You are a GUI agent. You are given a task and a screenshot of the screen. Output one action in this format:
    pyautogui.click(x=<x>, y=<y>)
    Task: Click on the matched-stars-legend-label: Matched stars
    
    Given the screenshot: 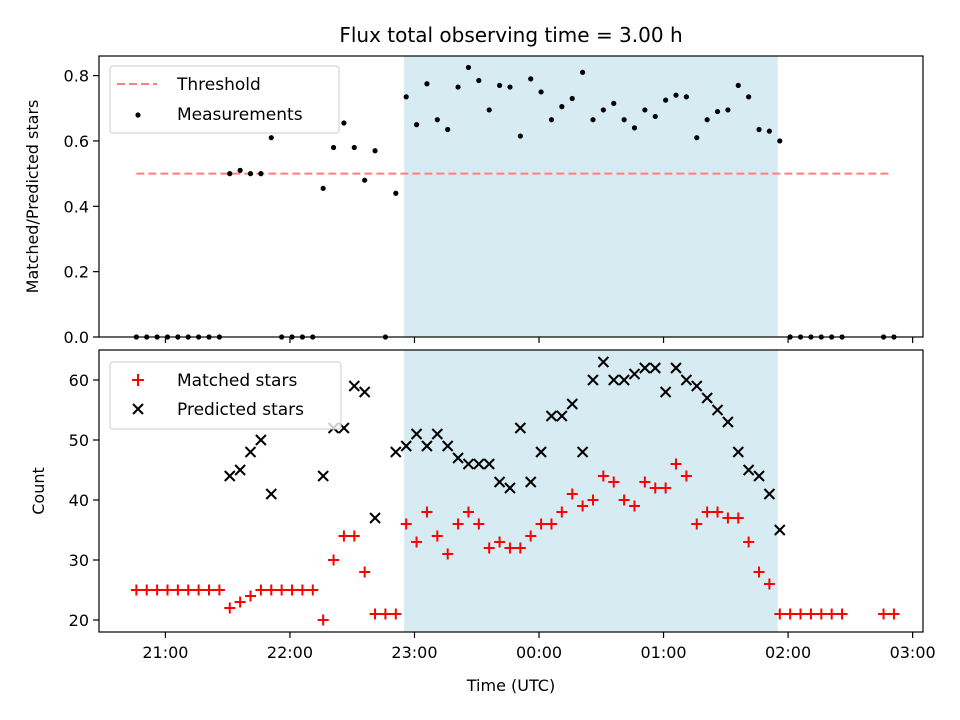 What is the action you would take?
    pyautogui.click(x=237, y=381)
    